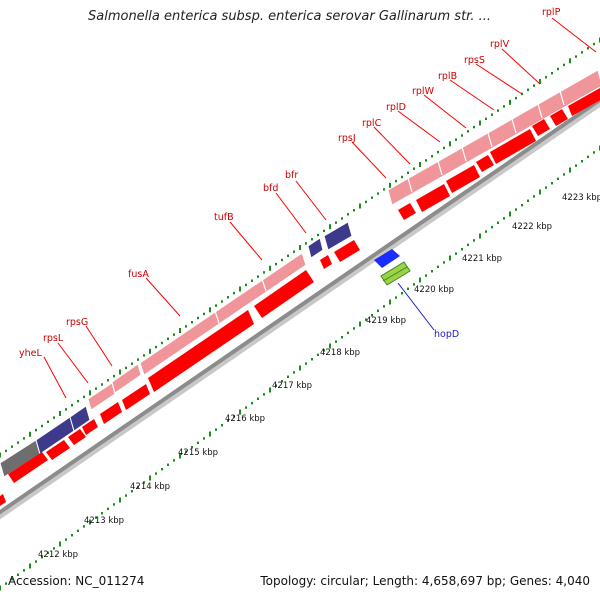 This screenshot has height=600, width=600. I want to click on gene-label-rplp: rplP, so click(551, 12).